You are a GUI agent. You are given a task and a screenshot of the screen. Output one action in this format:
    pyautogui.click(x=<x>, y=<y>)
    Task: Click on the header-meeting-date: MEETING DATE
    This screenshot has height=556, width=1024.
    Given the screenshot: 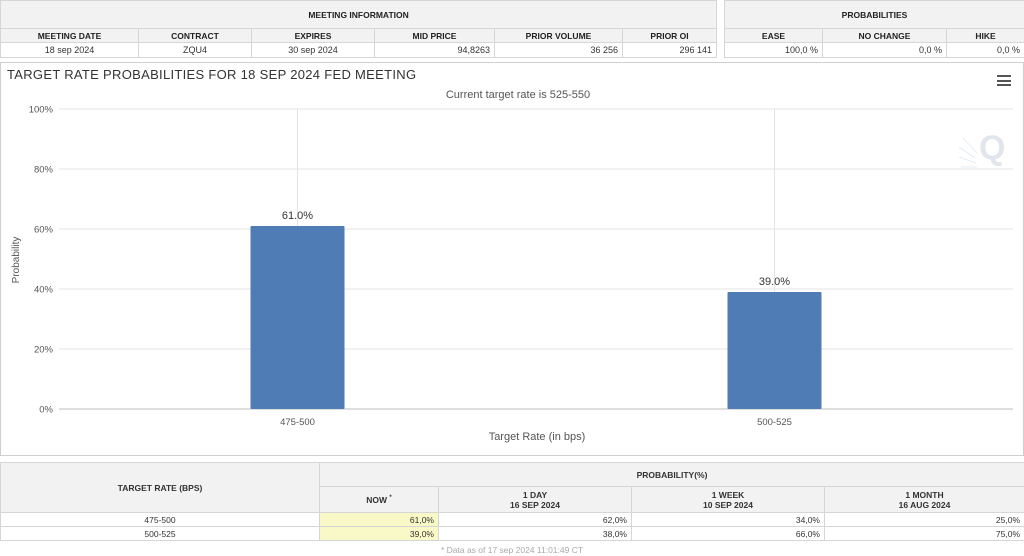 What is the action you would take?
    pyautogui.click(x=69, y=35)
    